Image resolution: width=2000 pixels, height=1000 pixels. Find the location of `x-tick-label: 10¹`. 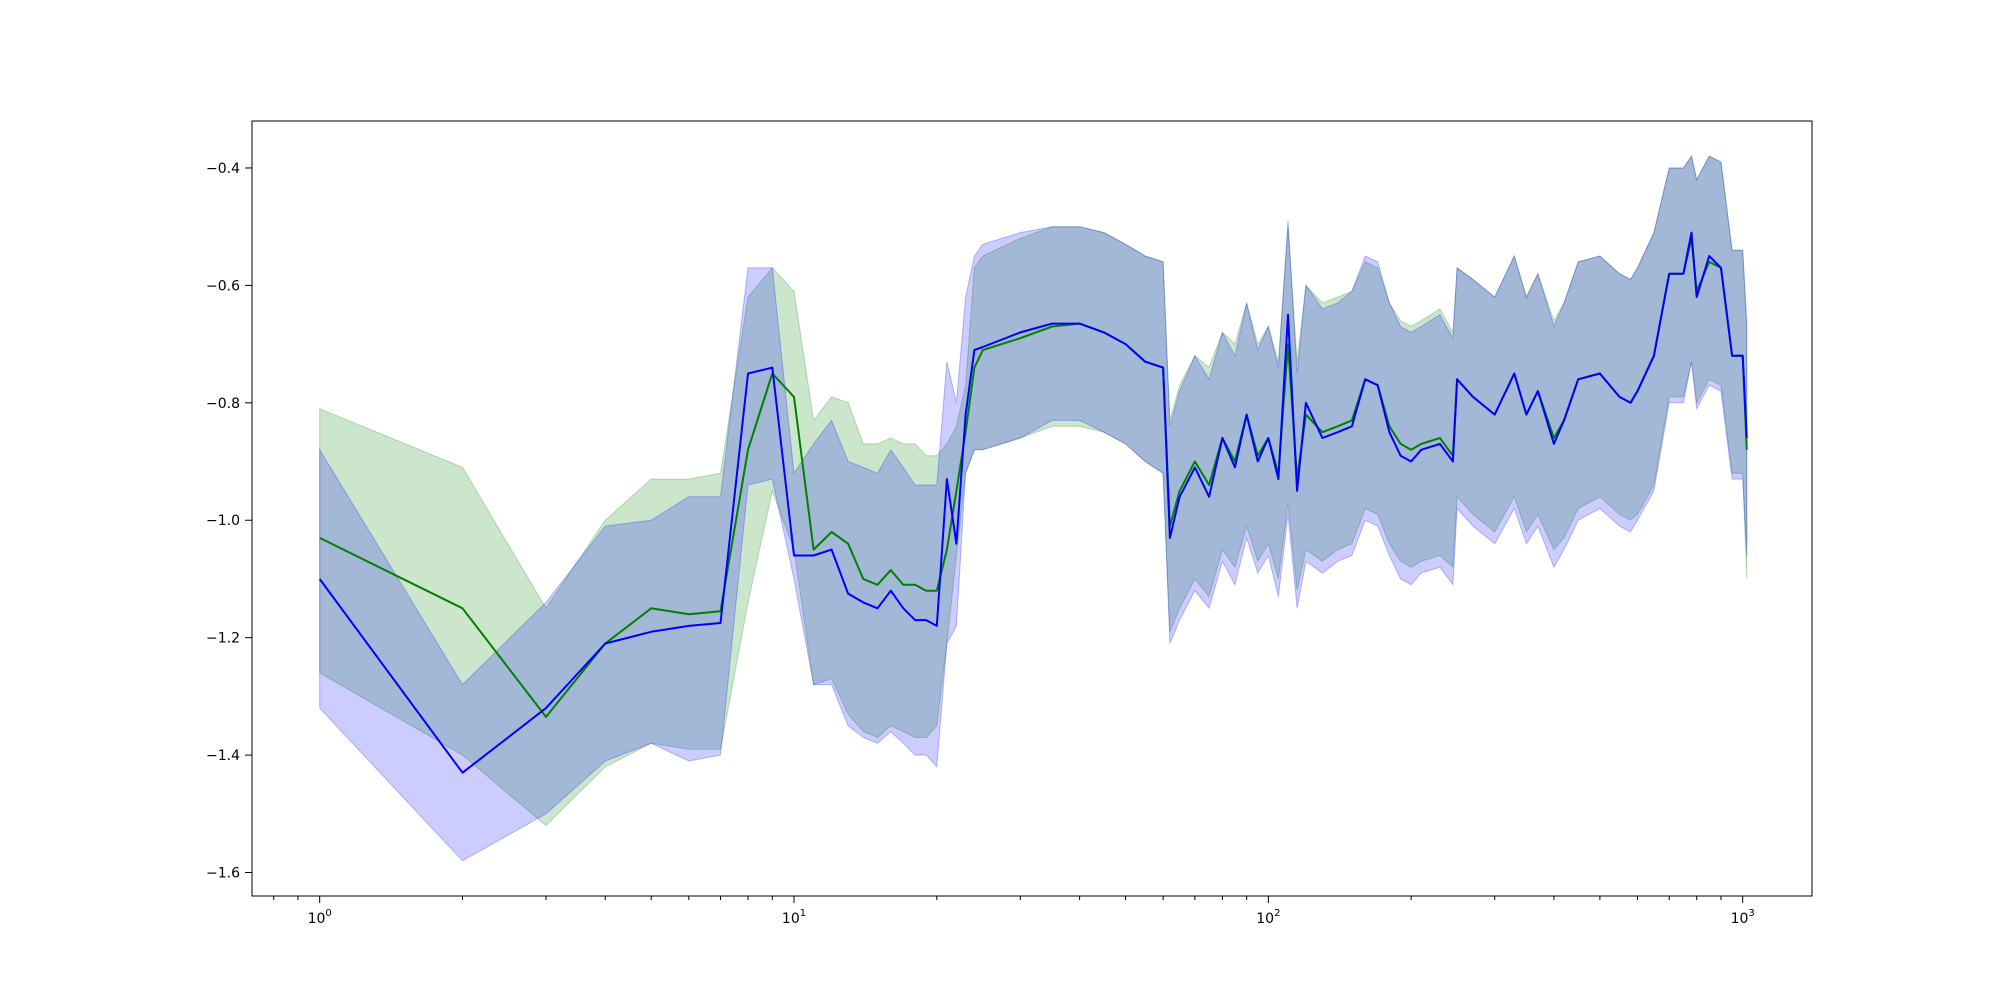

x-tick-label: 10¹ is located at coordinates (794, 917).